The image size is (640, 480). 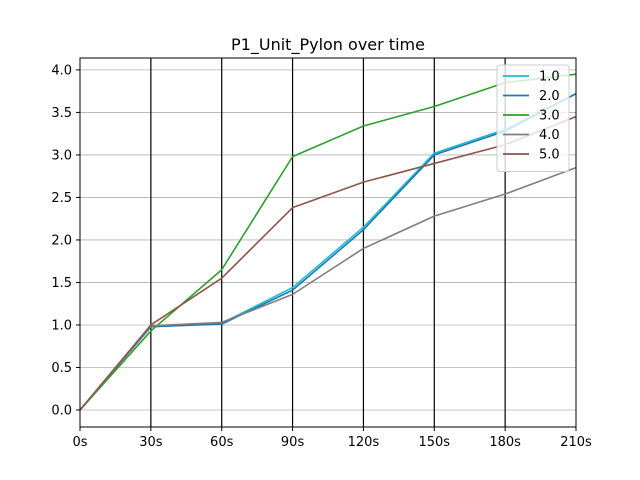 What do you see at coordinates (61, 155) in the screenshot?
I see `y-tick-label: 3.0` at bounding box center [61, 155].